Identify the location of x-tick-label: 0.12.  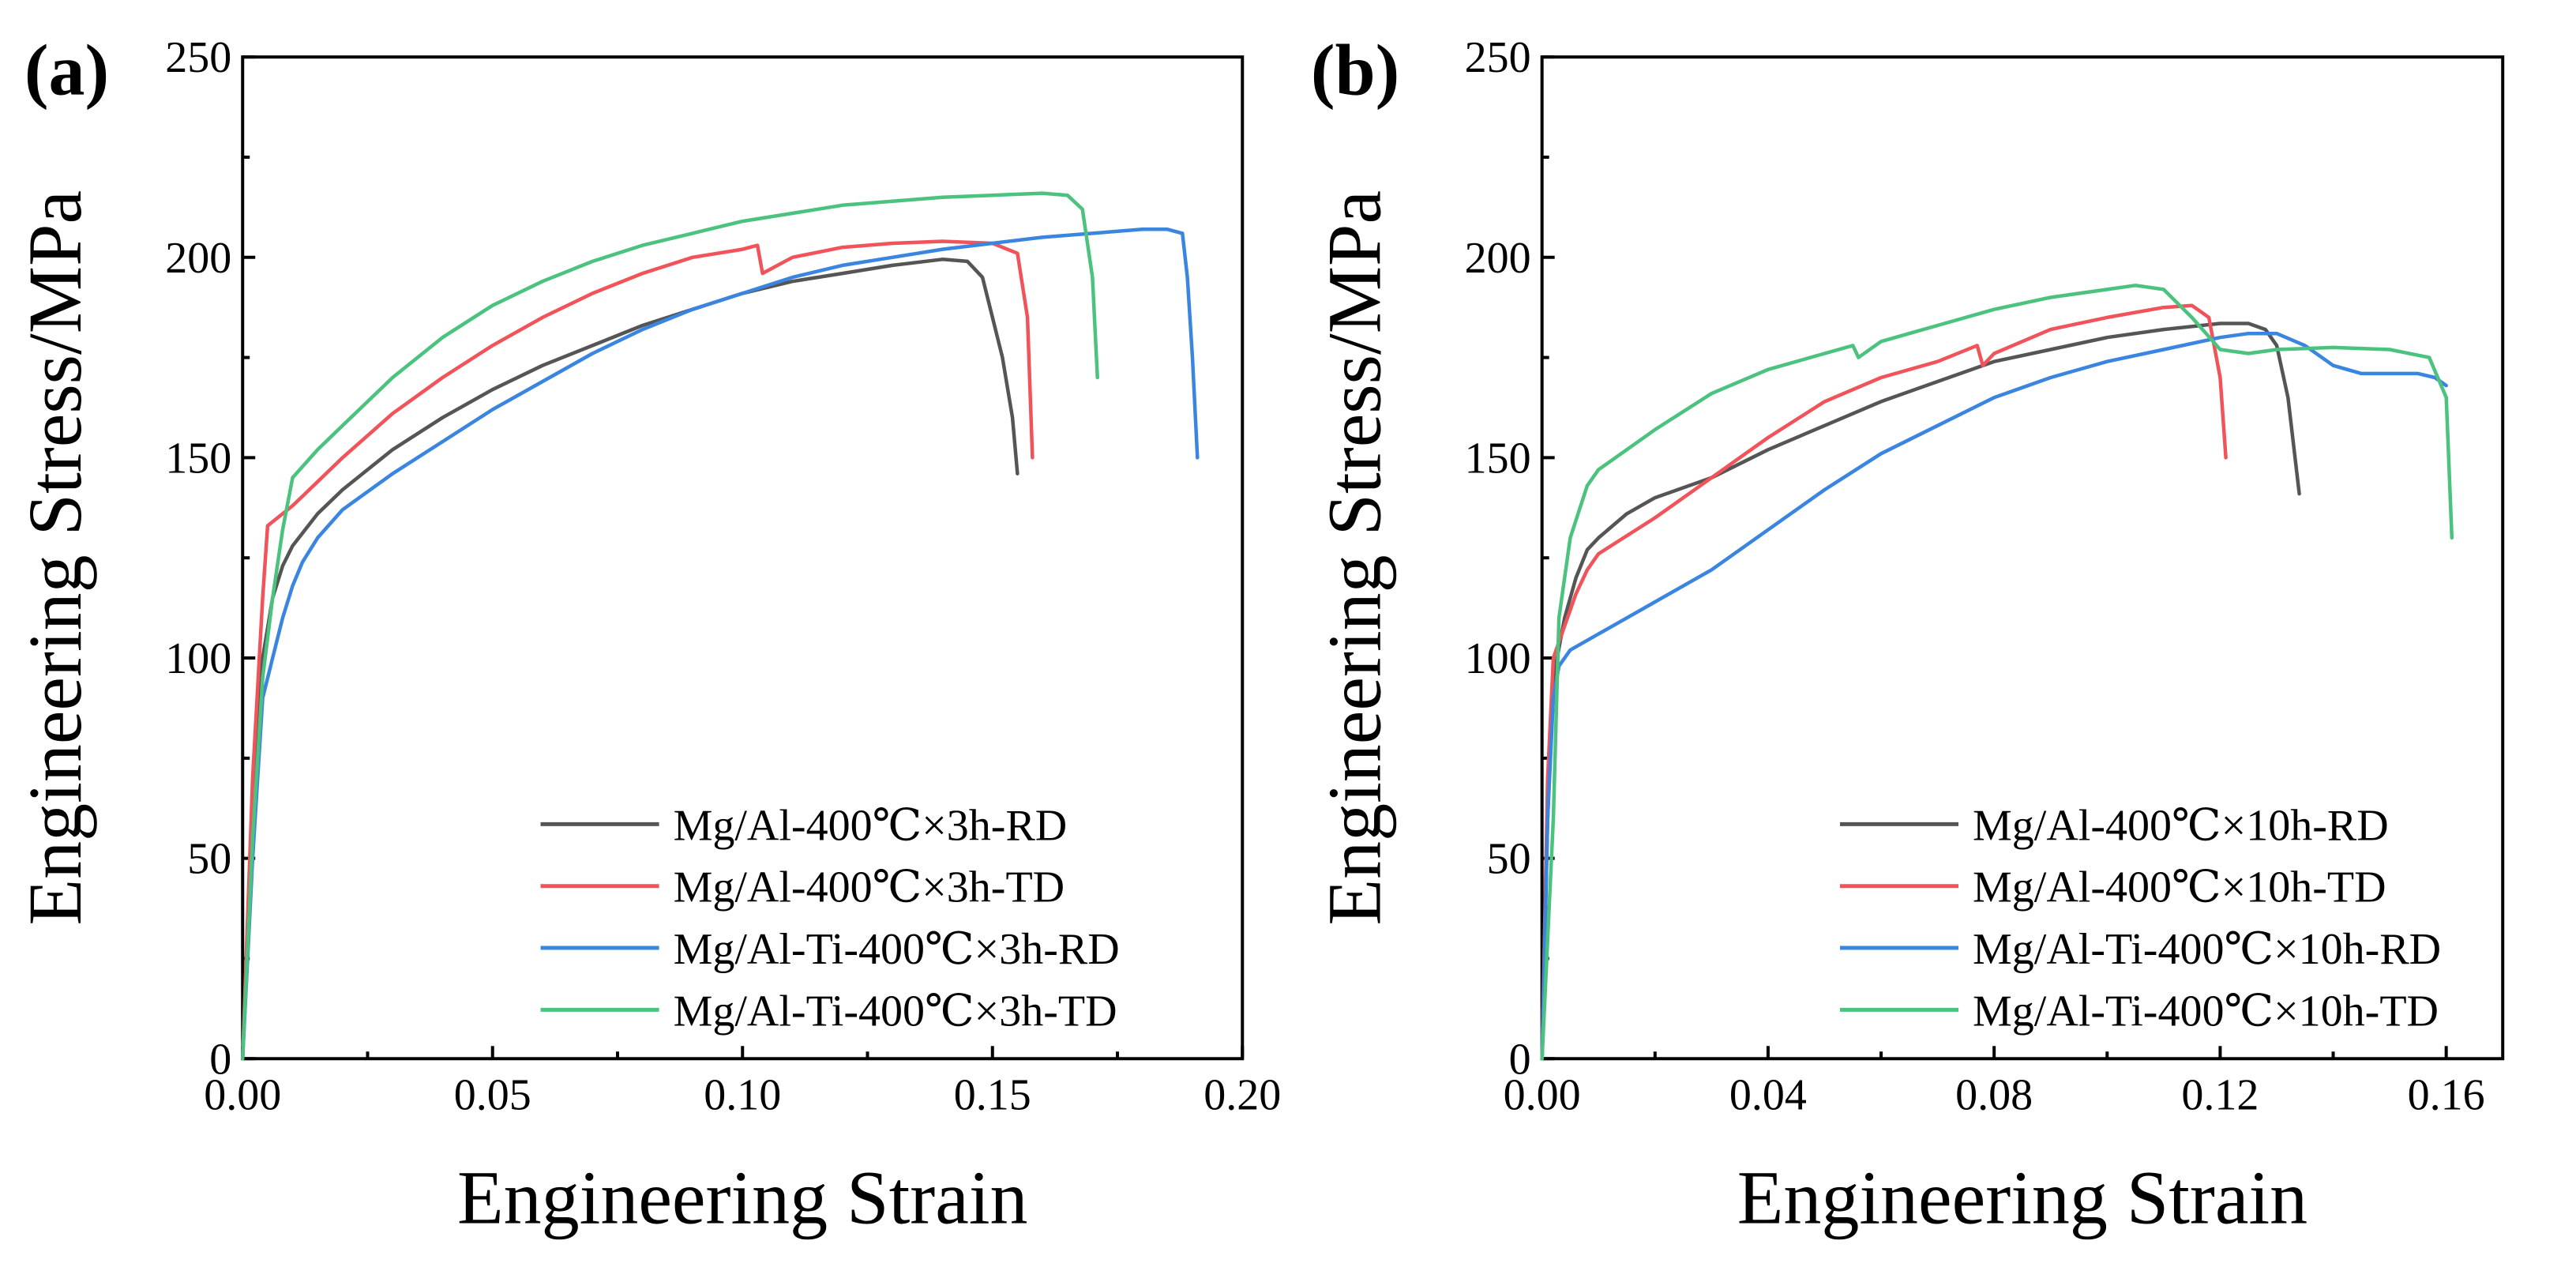
(2220, 1095).